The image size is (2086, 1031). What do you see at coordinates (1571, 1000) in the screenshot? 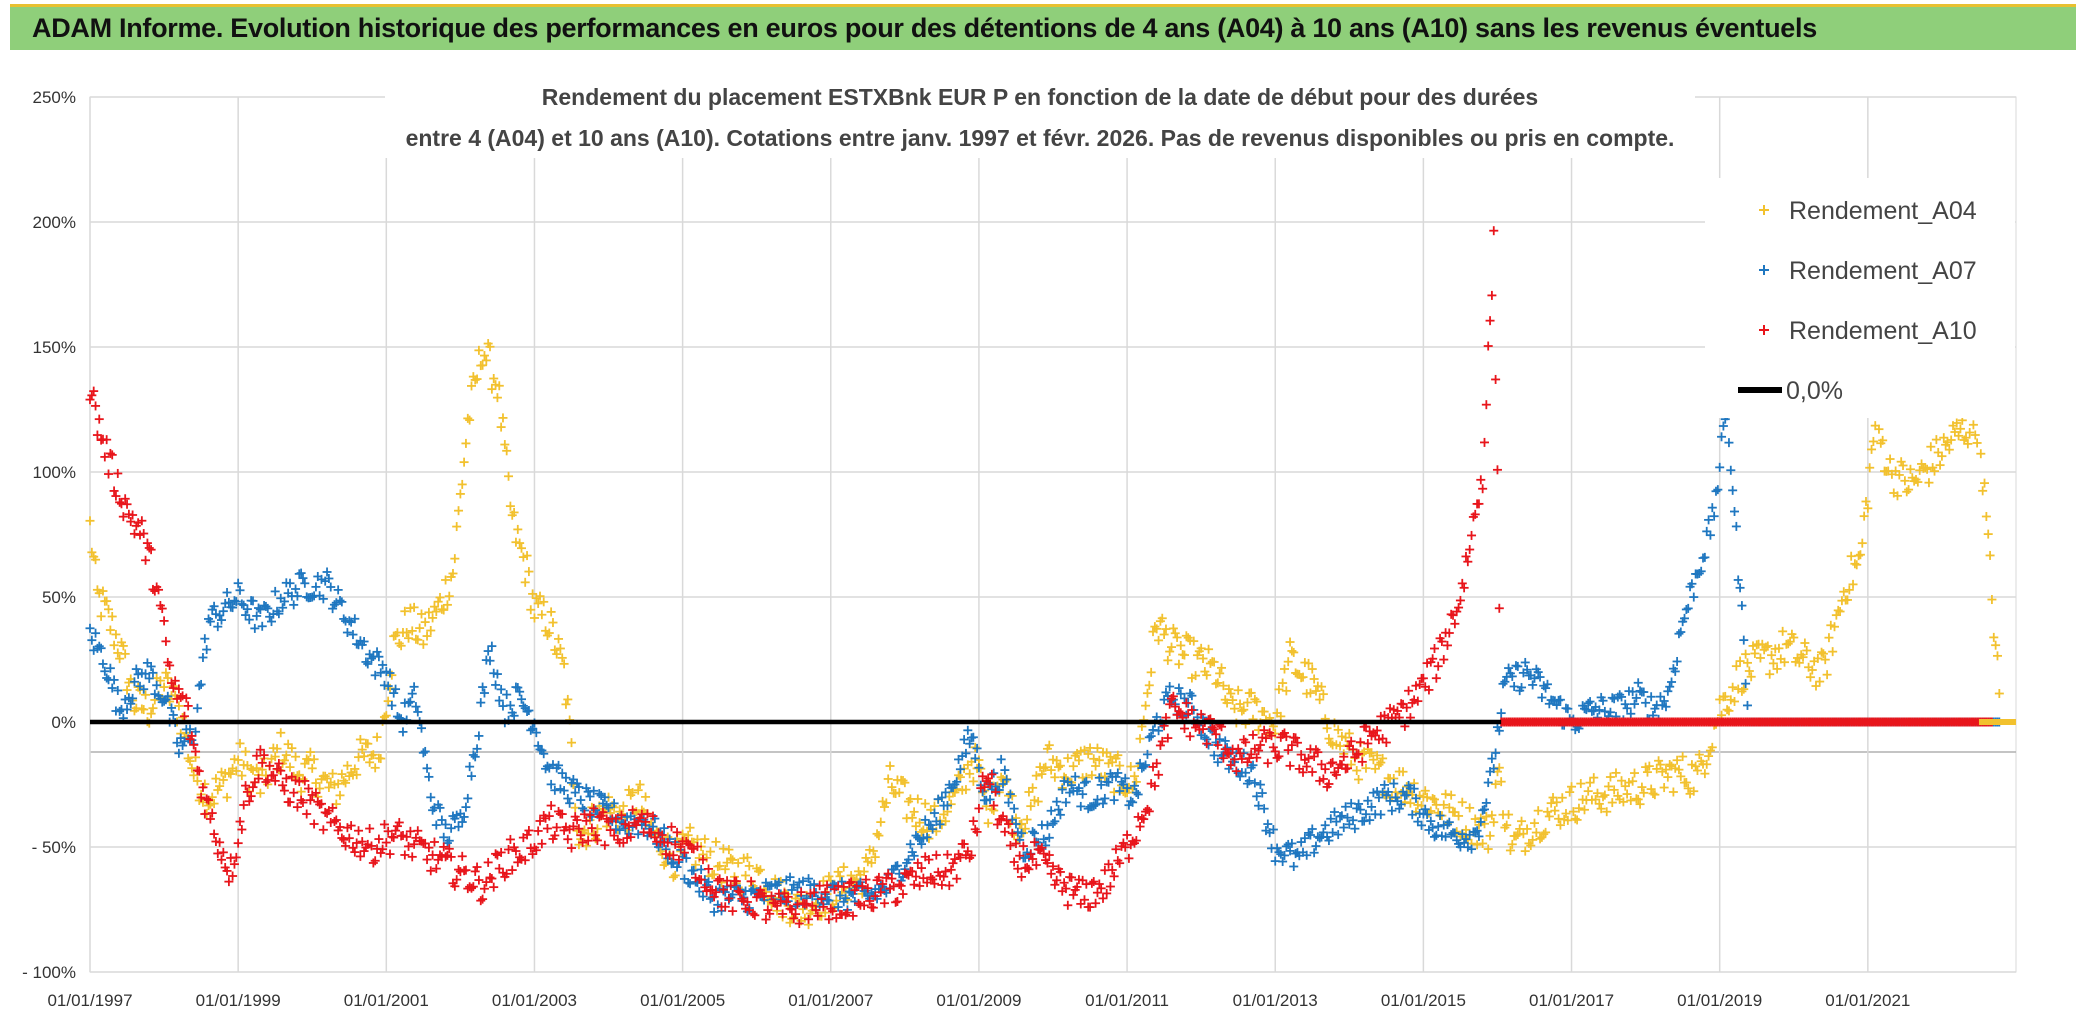
I see `x-tick-label: 01/01/2017` at bounding box center [1571, 1000].